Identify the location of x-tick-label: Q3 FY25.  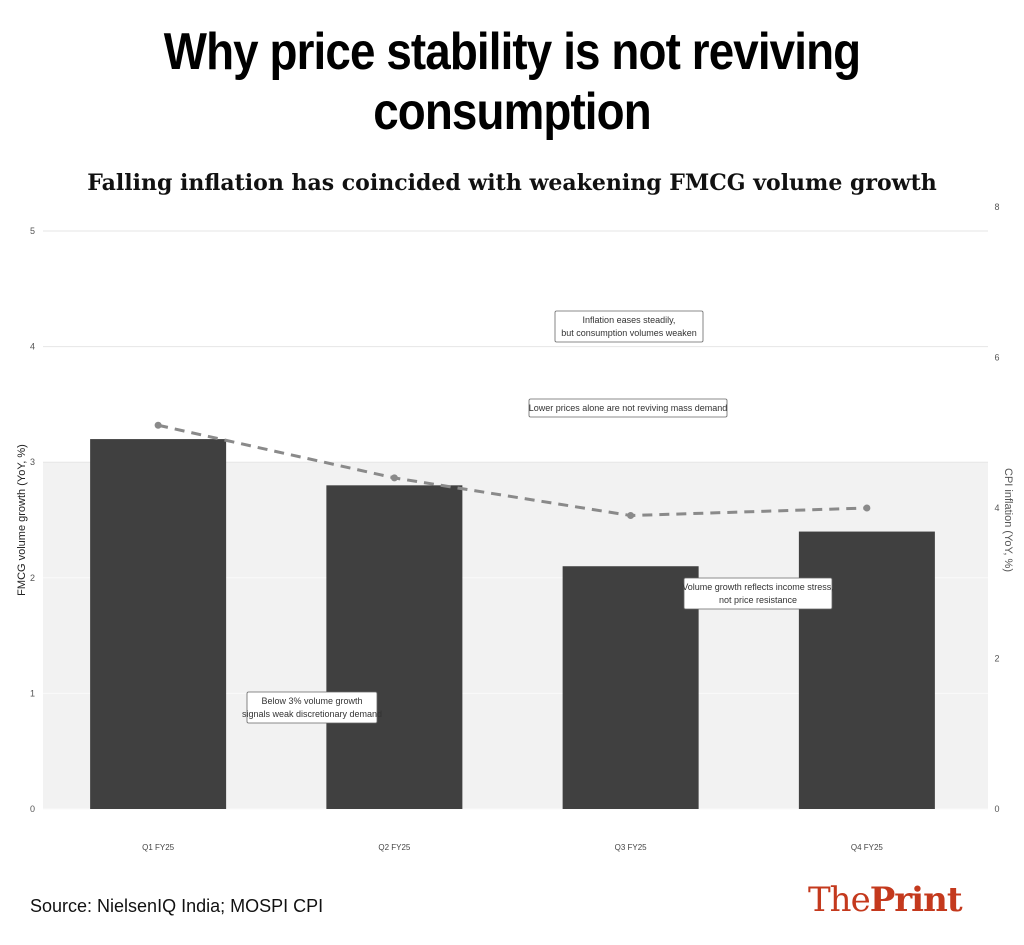
(631, 847).